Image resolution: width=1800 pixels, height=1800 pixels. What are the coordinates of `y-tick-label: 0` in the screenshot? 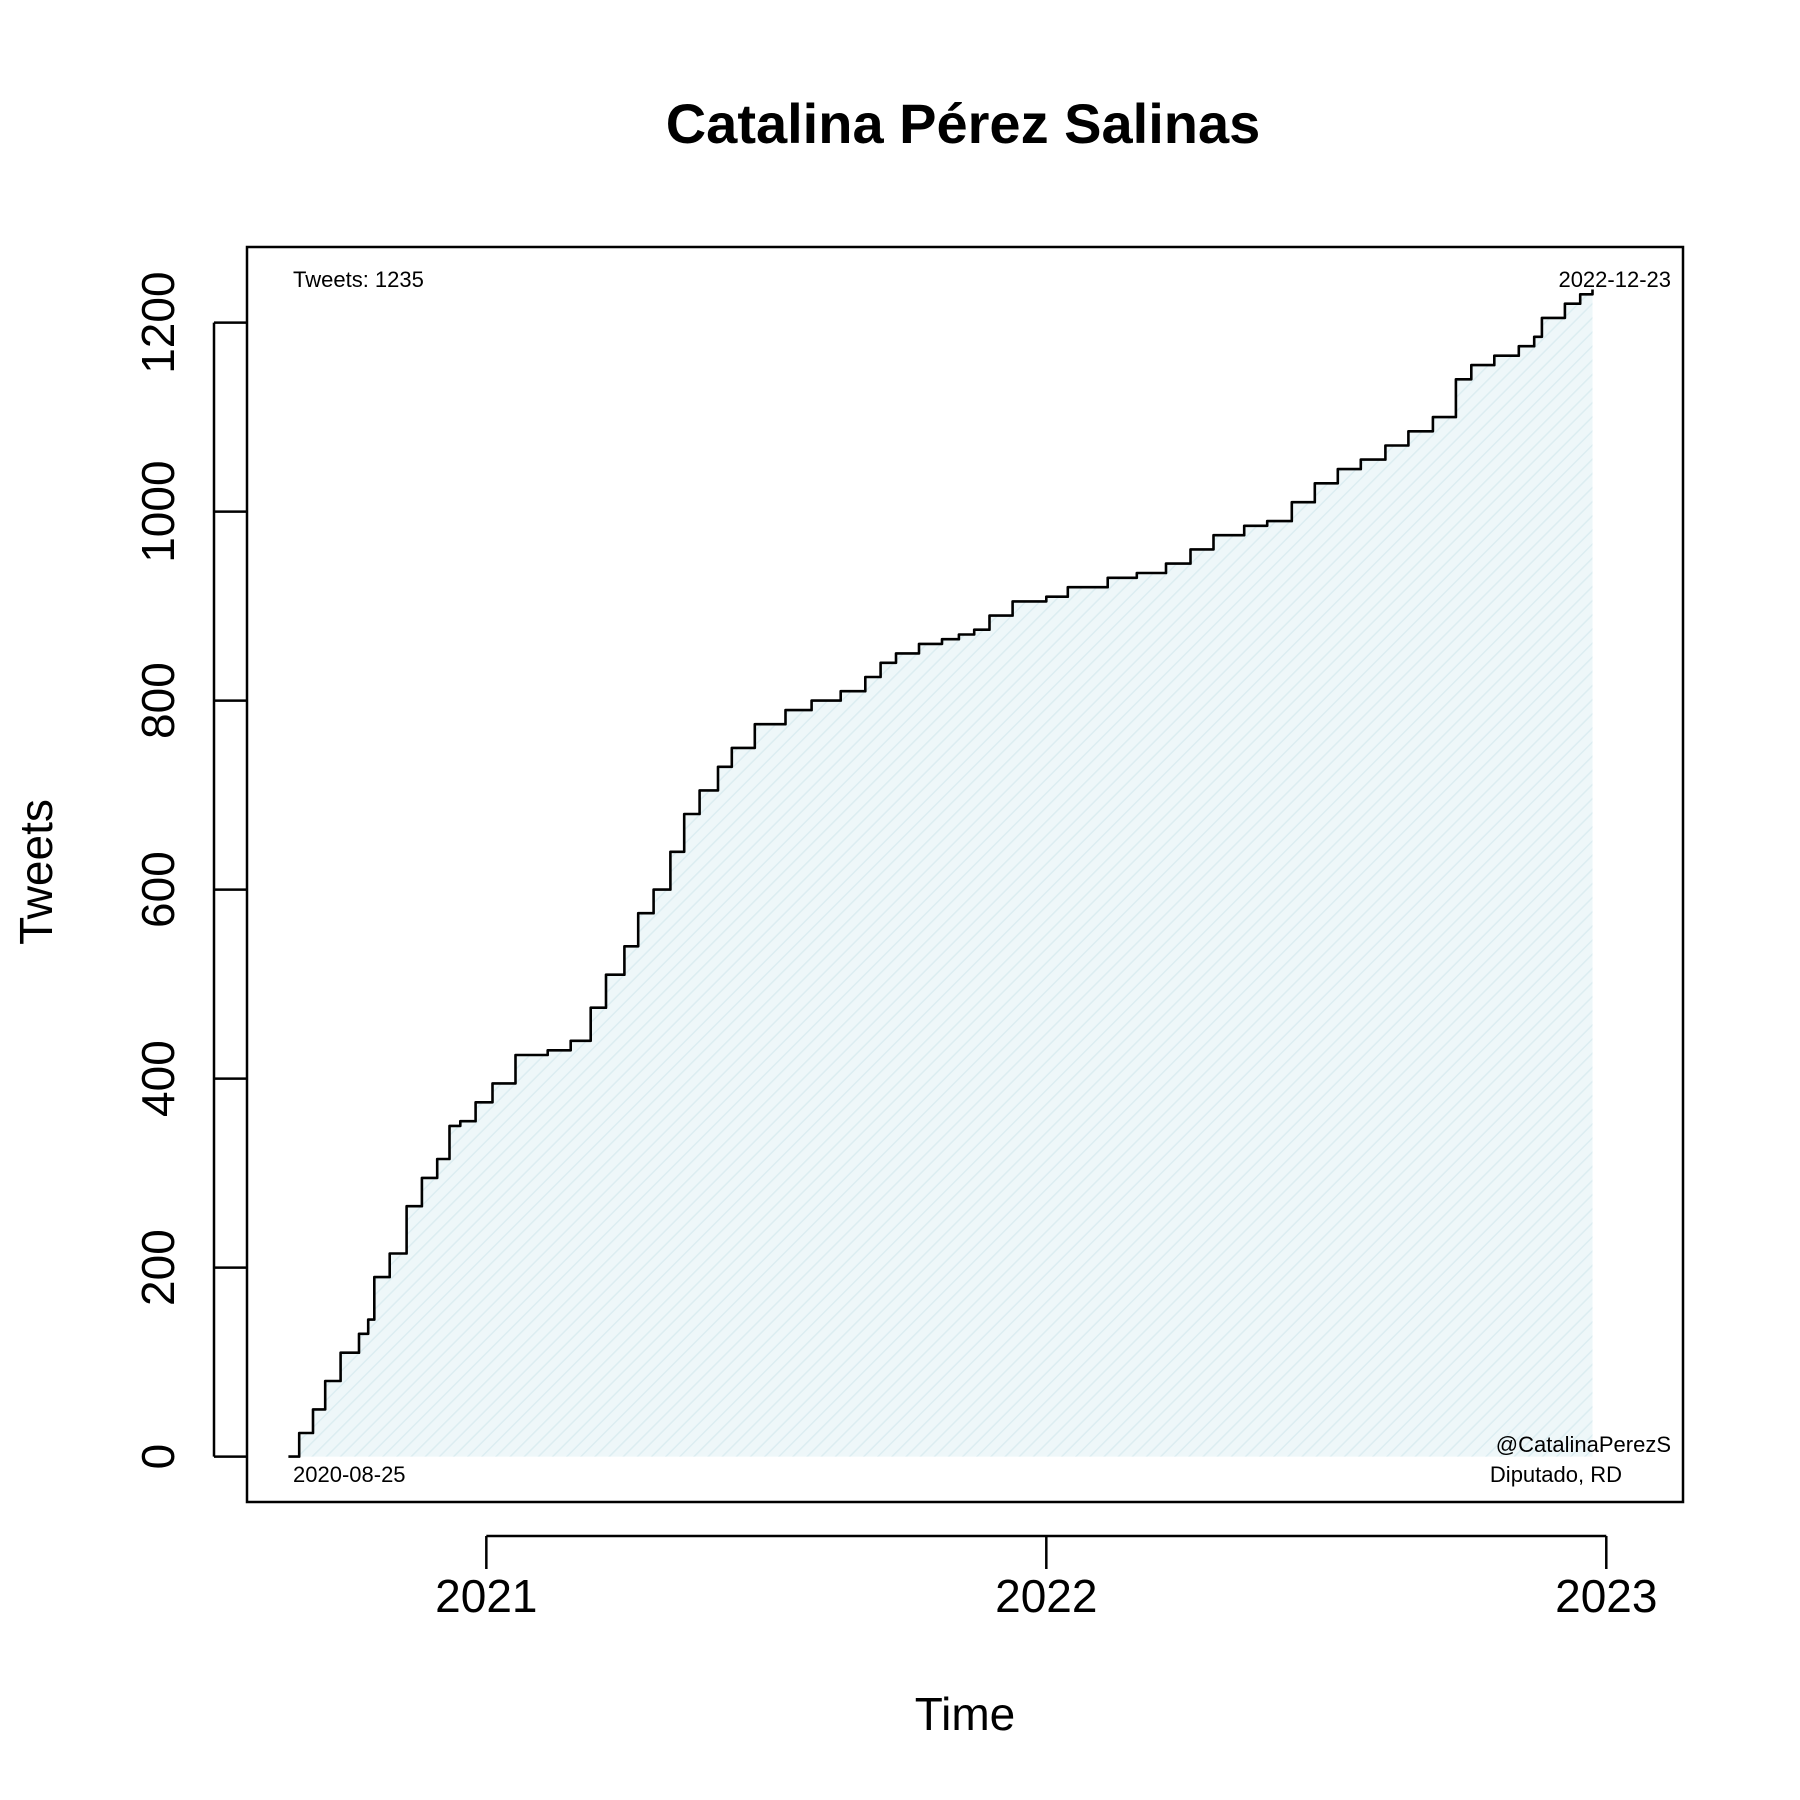 It's located at (158, 1457).